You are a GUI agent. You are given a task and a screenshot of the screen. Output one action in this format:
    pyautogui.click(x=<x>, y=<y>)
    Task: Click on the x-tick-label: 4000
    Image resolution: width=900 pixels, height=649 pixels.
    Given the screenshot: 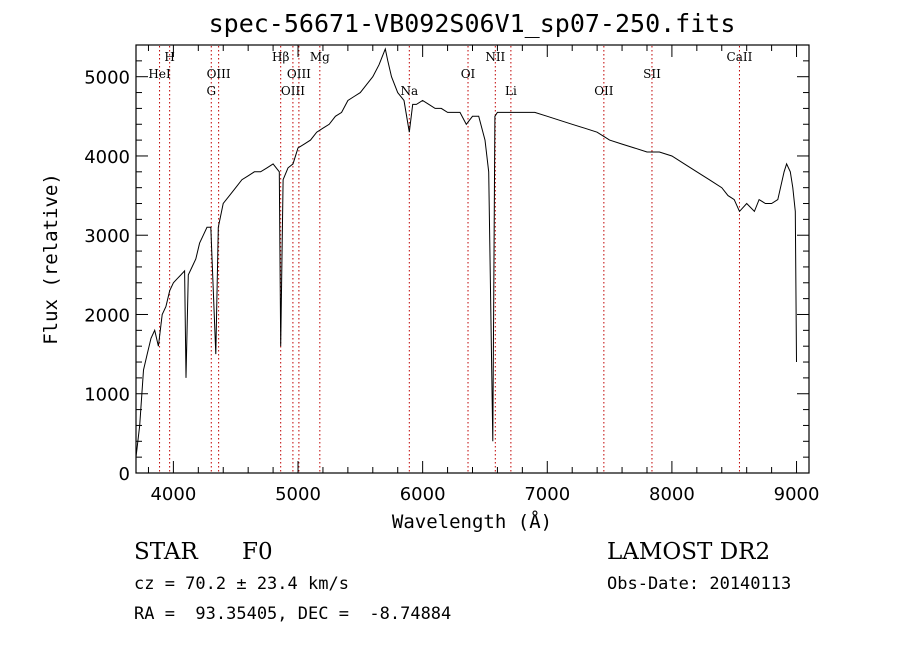 What is the action you would take?
    pyautogui.click(x=173, y=494)
    